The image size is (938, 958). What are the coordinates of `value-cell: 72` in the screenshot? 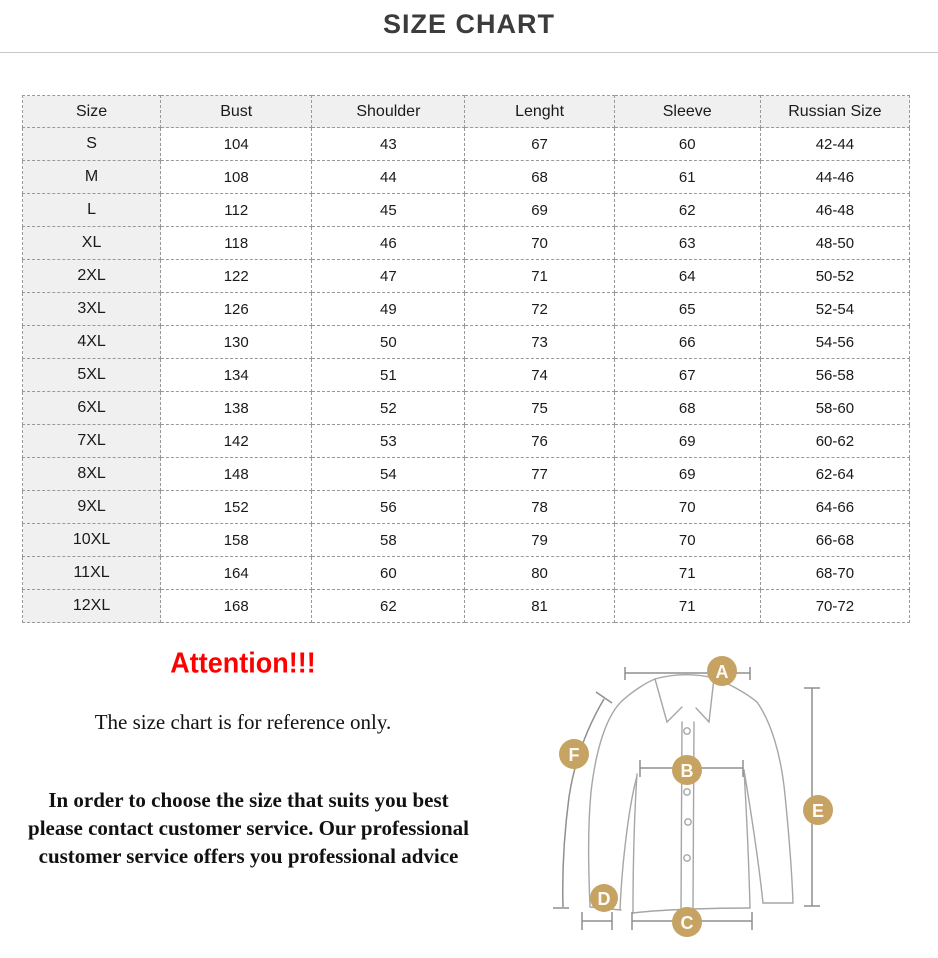 It's located at (539, 309).